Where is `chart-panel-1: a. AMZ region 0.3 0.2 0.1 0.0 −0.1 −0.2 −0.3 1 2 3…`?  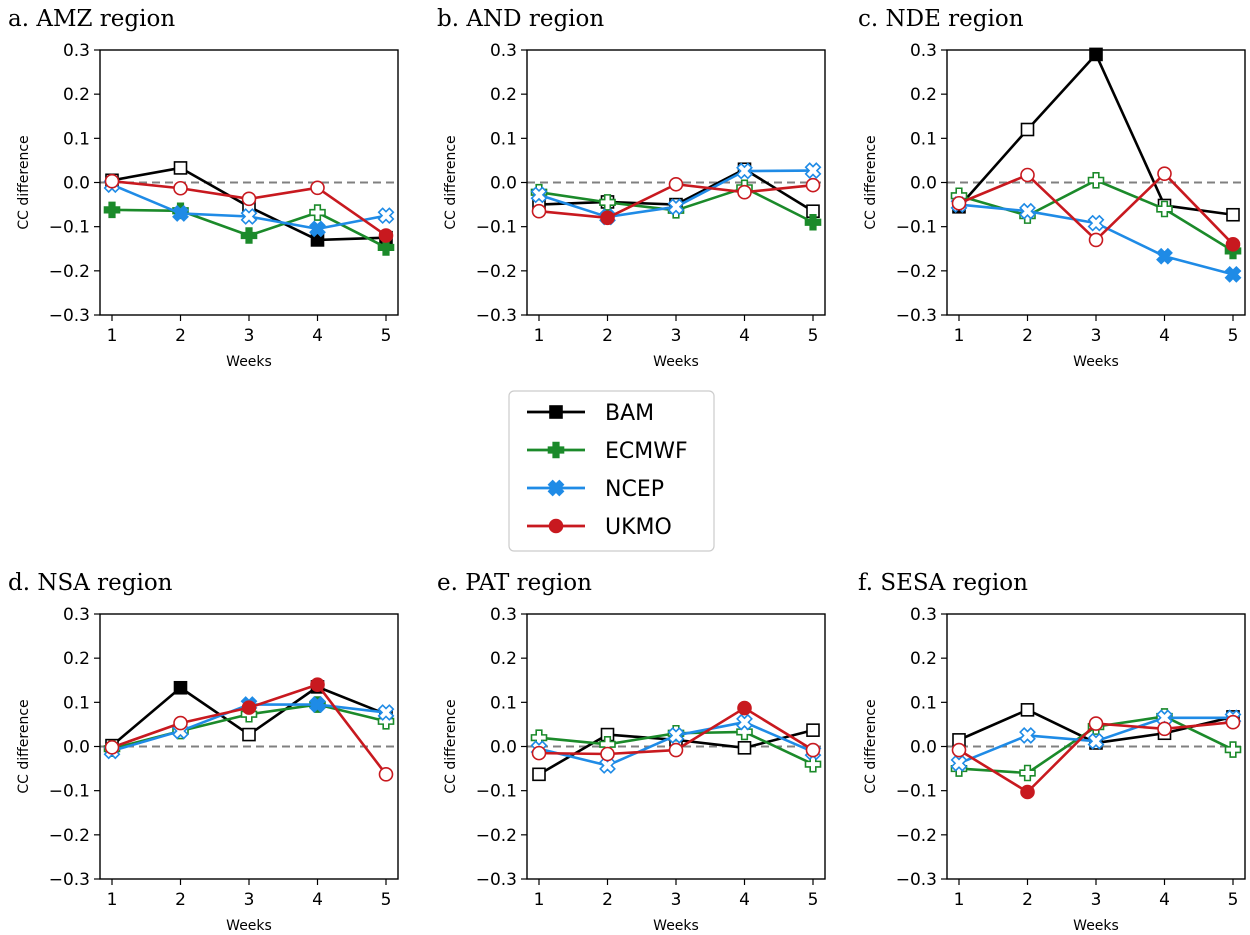 chart-panel-1: a. AMZ region 0.3 0.2 0.1 0.0 −0.1 −0.2 −0.3 1 2 3… is located at coordinates (203, 188).